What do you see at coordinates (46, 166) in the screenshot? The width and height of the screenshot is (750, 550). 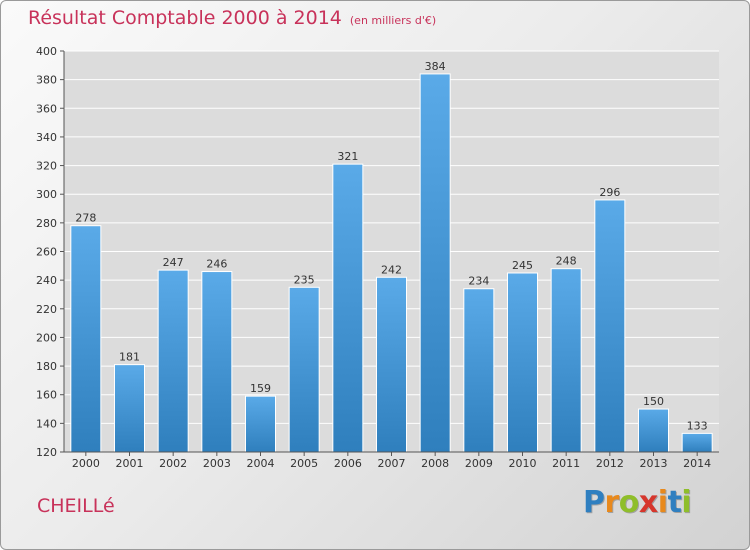 I see `y-tick-label: 320` at bounding box center [46, 166].